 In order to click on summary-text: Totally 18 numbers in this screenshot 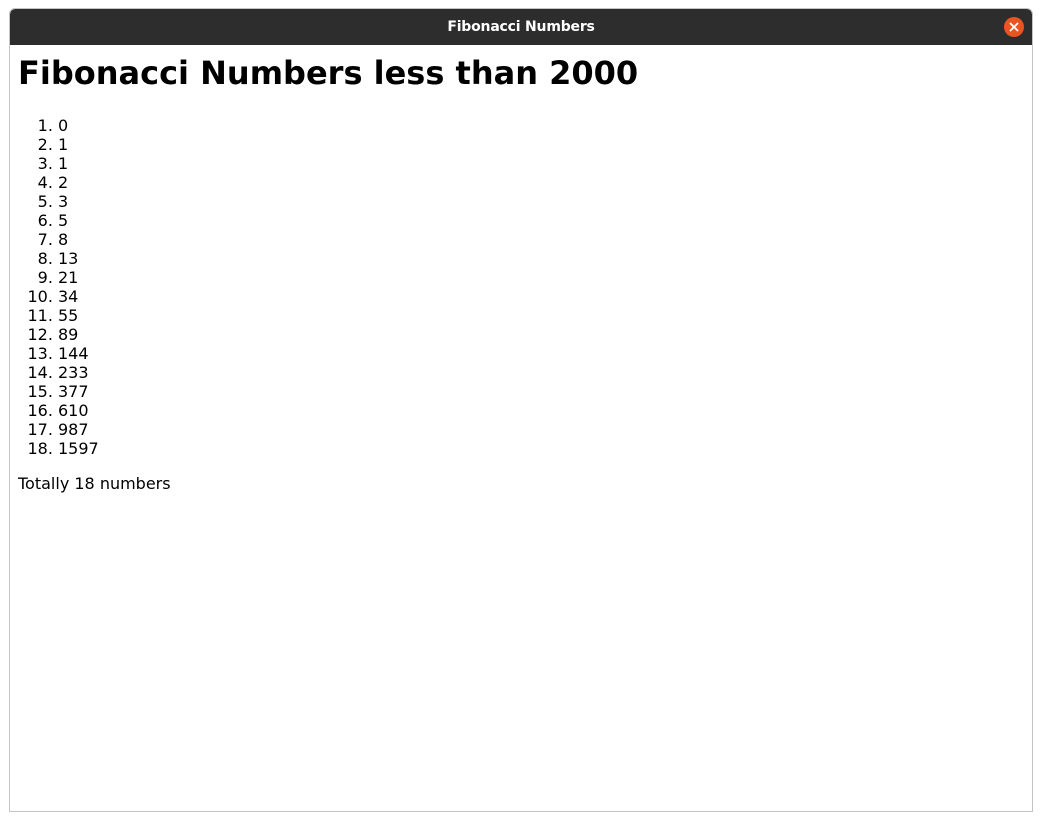, I will do `click(94, 483)`.